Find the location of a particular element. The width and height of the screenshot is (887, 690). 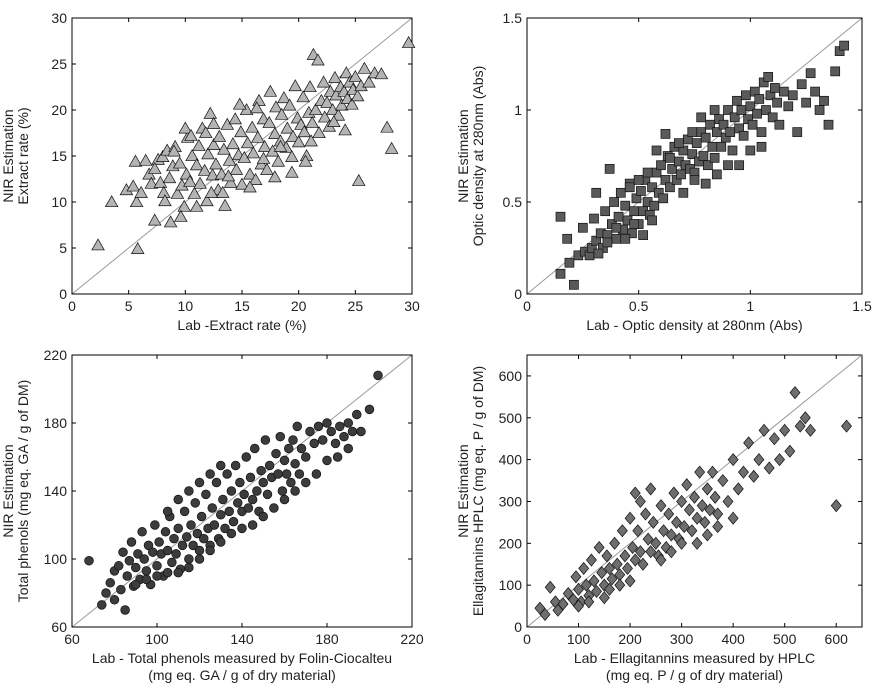

x-tick-label: 1.5 is located at coordinates (862, 306).